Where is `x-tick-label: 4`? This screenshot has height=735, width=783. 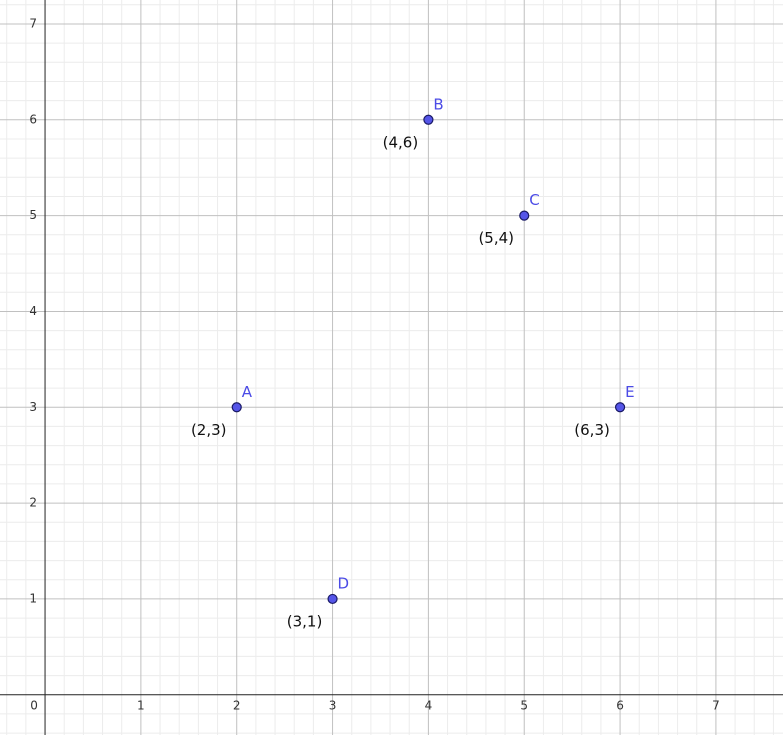 x-tick-label: 4 is located at coordinates (429, 705).